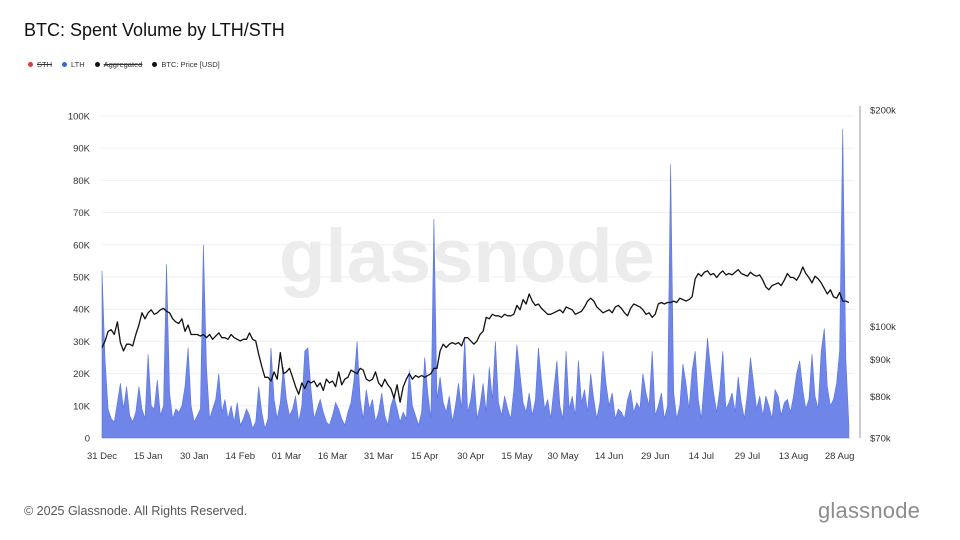 The height and width of the screenshot is (540, 960). I want to click on left-tick-label: 50K, so click(82, 278).